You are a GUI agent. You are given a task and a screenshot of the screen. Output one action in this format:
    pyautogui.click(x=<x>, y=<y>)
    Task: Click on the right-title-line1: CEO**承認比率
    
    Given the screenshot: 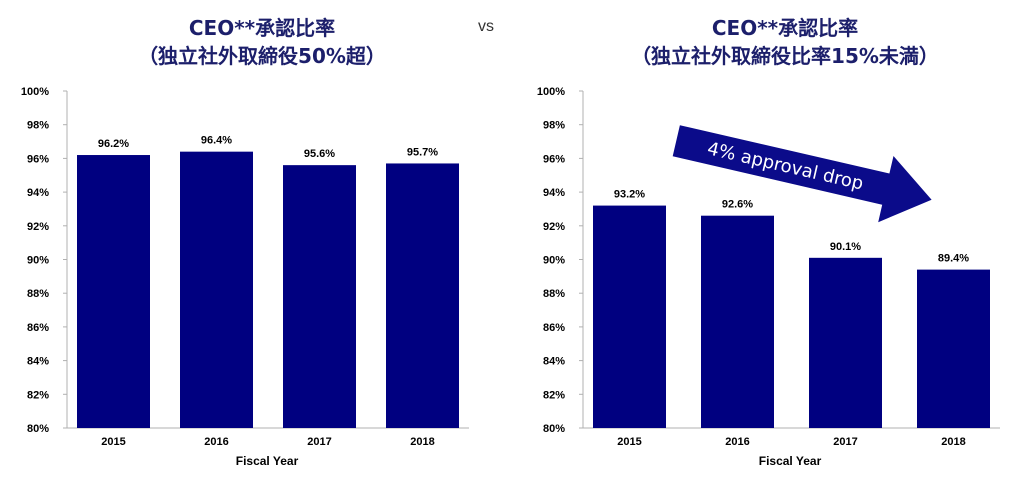 What is the action you would take?
    pyautogui.click(x=785, y=28)
    